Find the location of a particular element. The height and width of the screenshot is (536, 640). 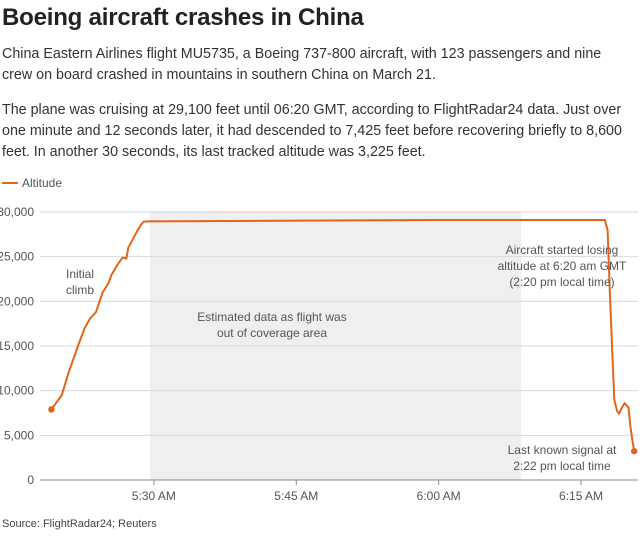

annotation-descent-start: Aircraft started losing is located at coordinates (562, 250).